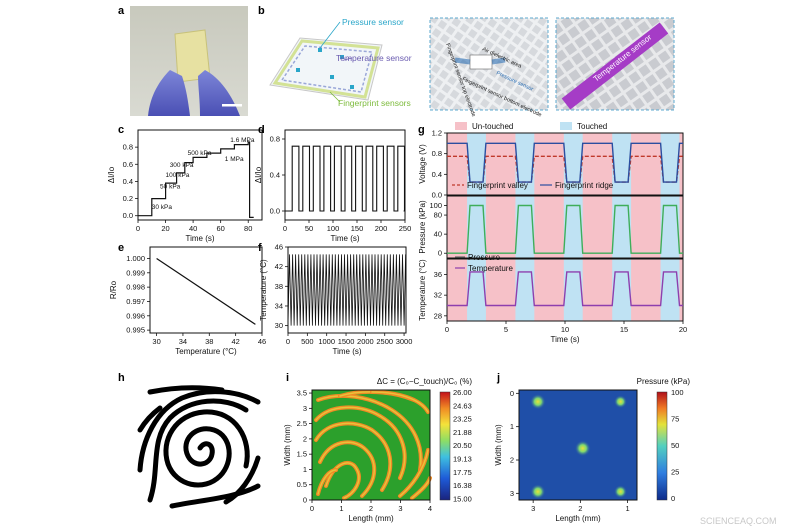  What do you see at coordinates (183, 341) in the screenshot?
I see `x-tick-label: 34` at bounding box center [183, 341].